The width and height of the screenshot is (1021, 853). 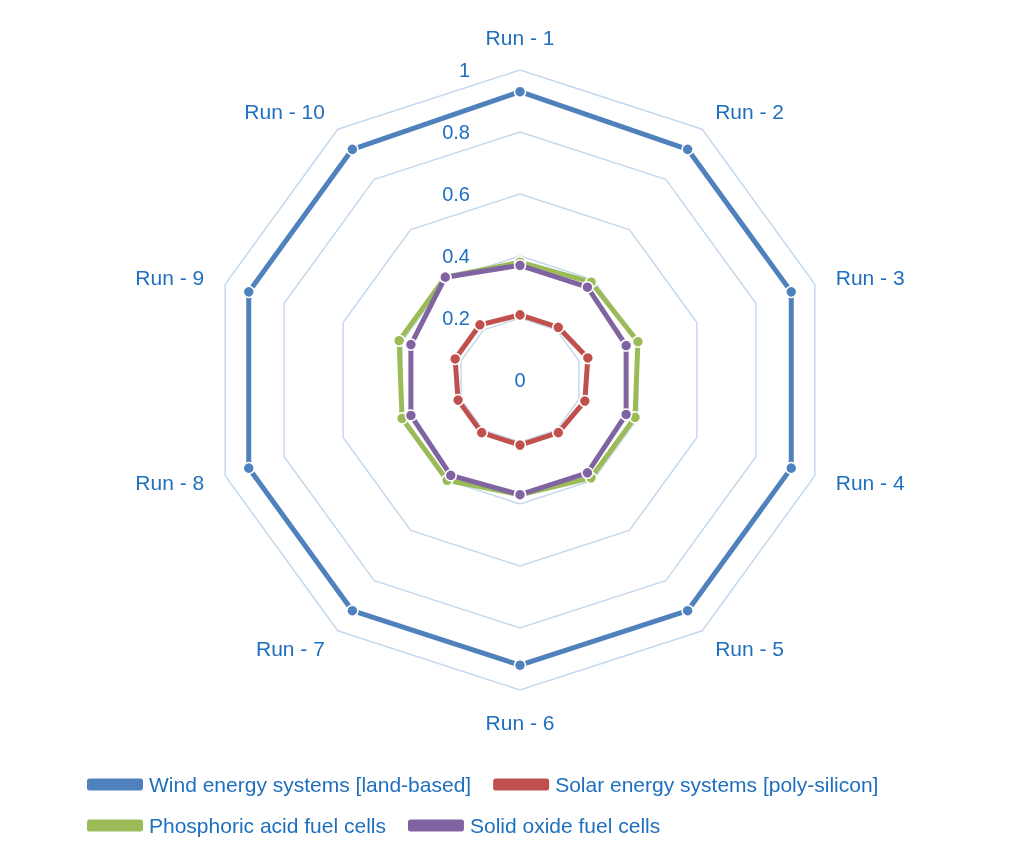 I want to click on spoke-label: Run - 2, so click(x=750, y=111).